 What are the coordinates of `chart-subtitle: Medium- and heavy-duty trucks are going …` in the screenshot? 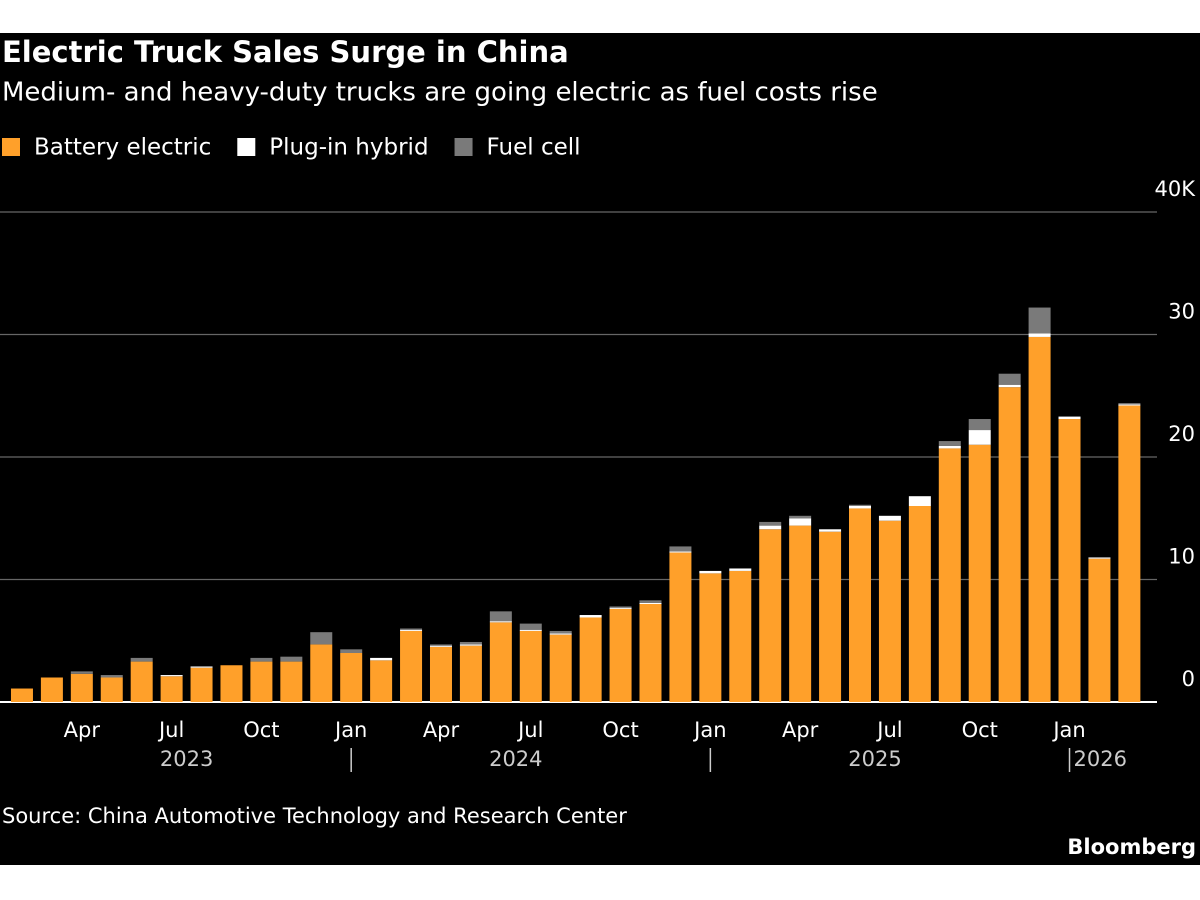 It's located at (440, 93).